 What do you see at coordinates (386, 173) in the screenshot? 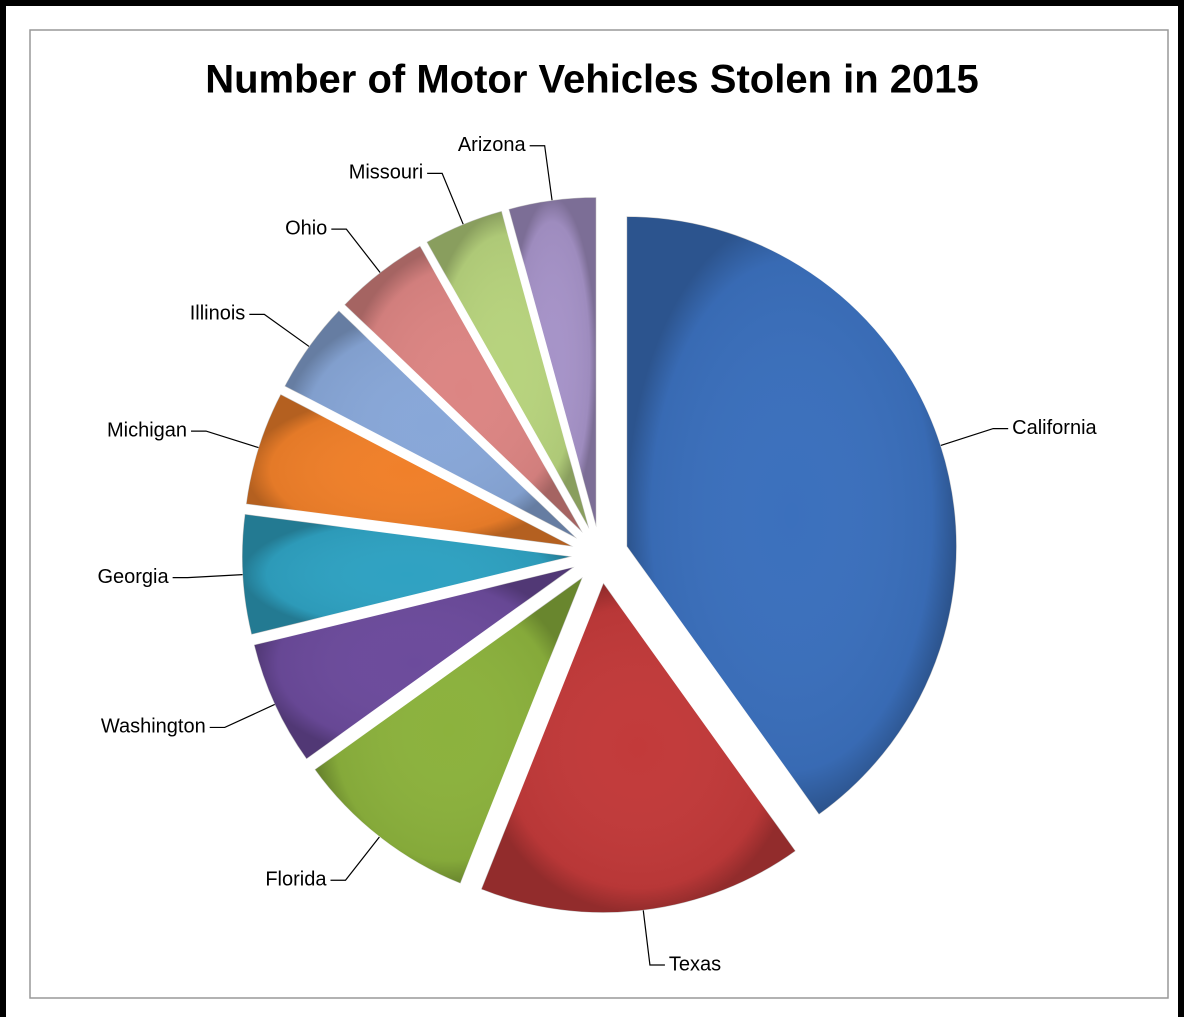
I see `slice-label: Missouri` at bounding box center [386, 173].